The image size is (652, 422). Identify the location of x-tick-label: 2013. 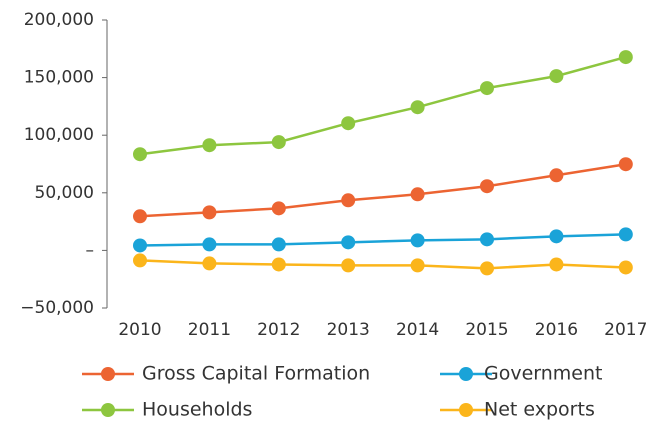
(348, 330).